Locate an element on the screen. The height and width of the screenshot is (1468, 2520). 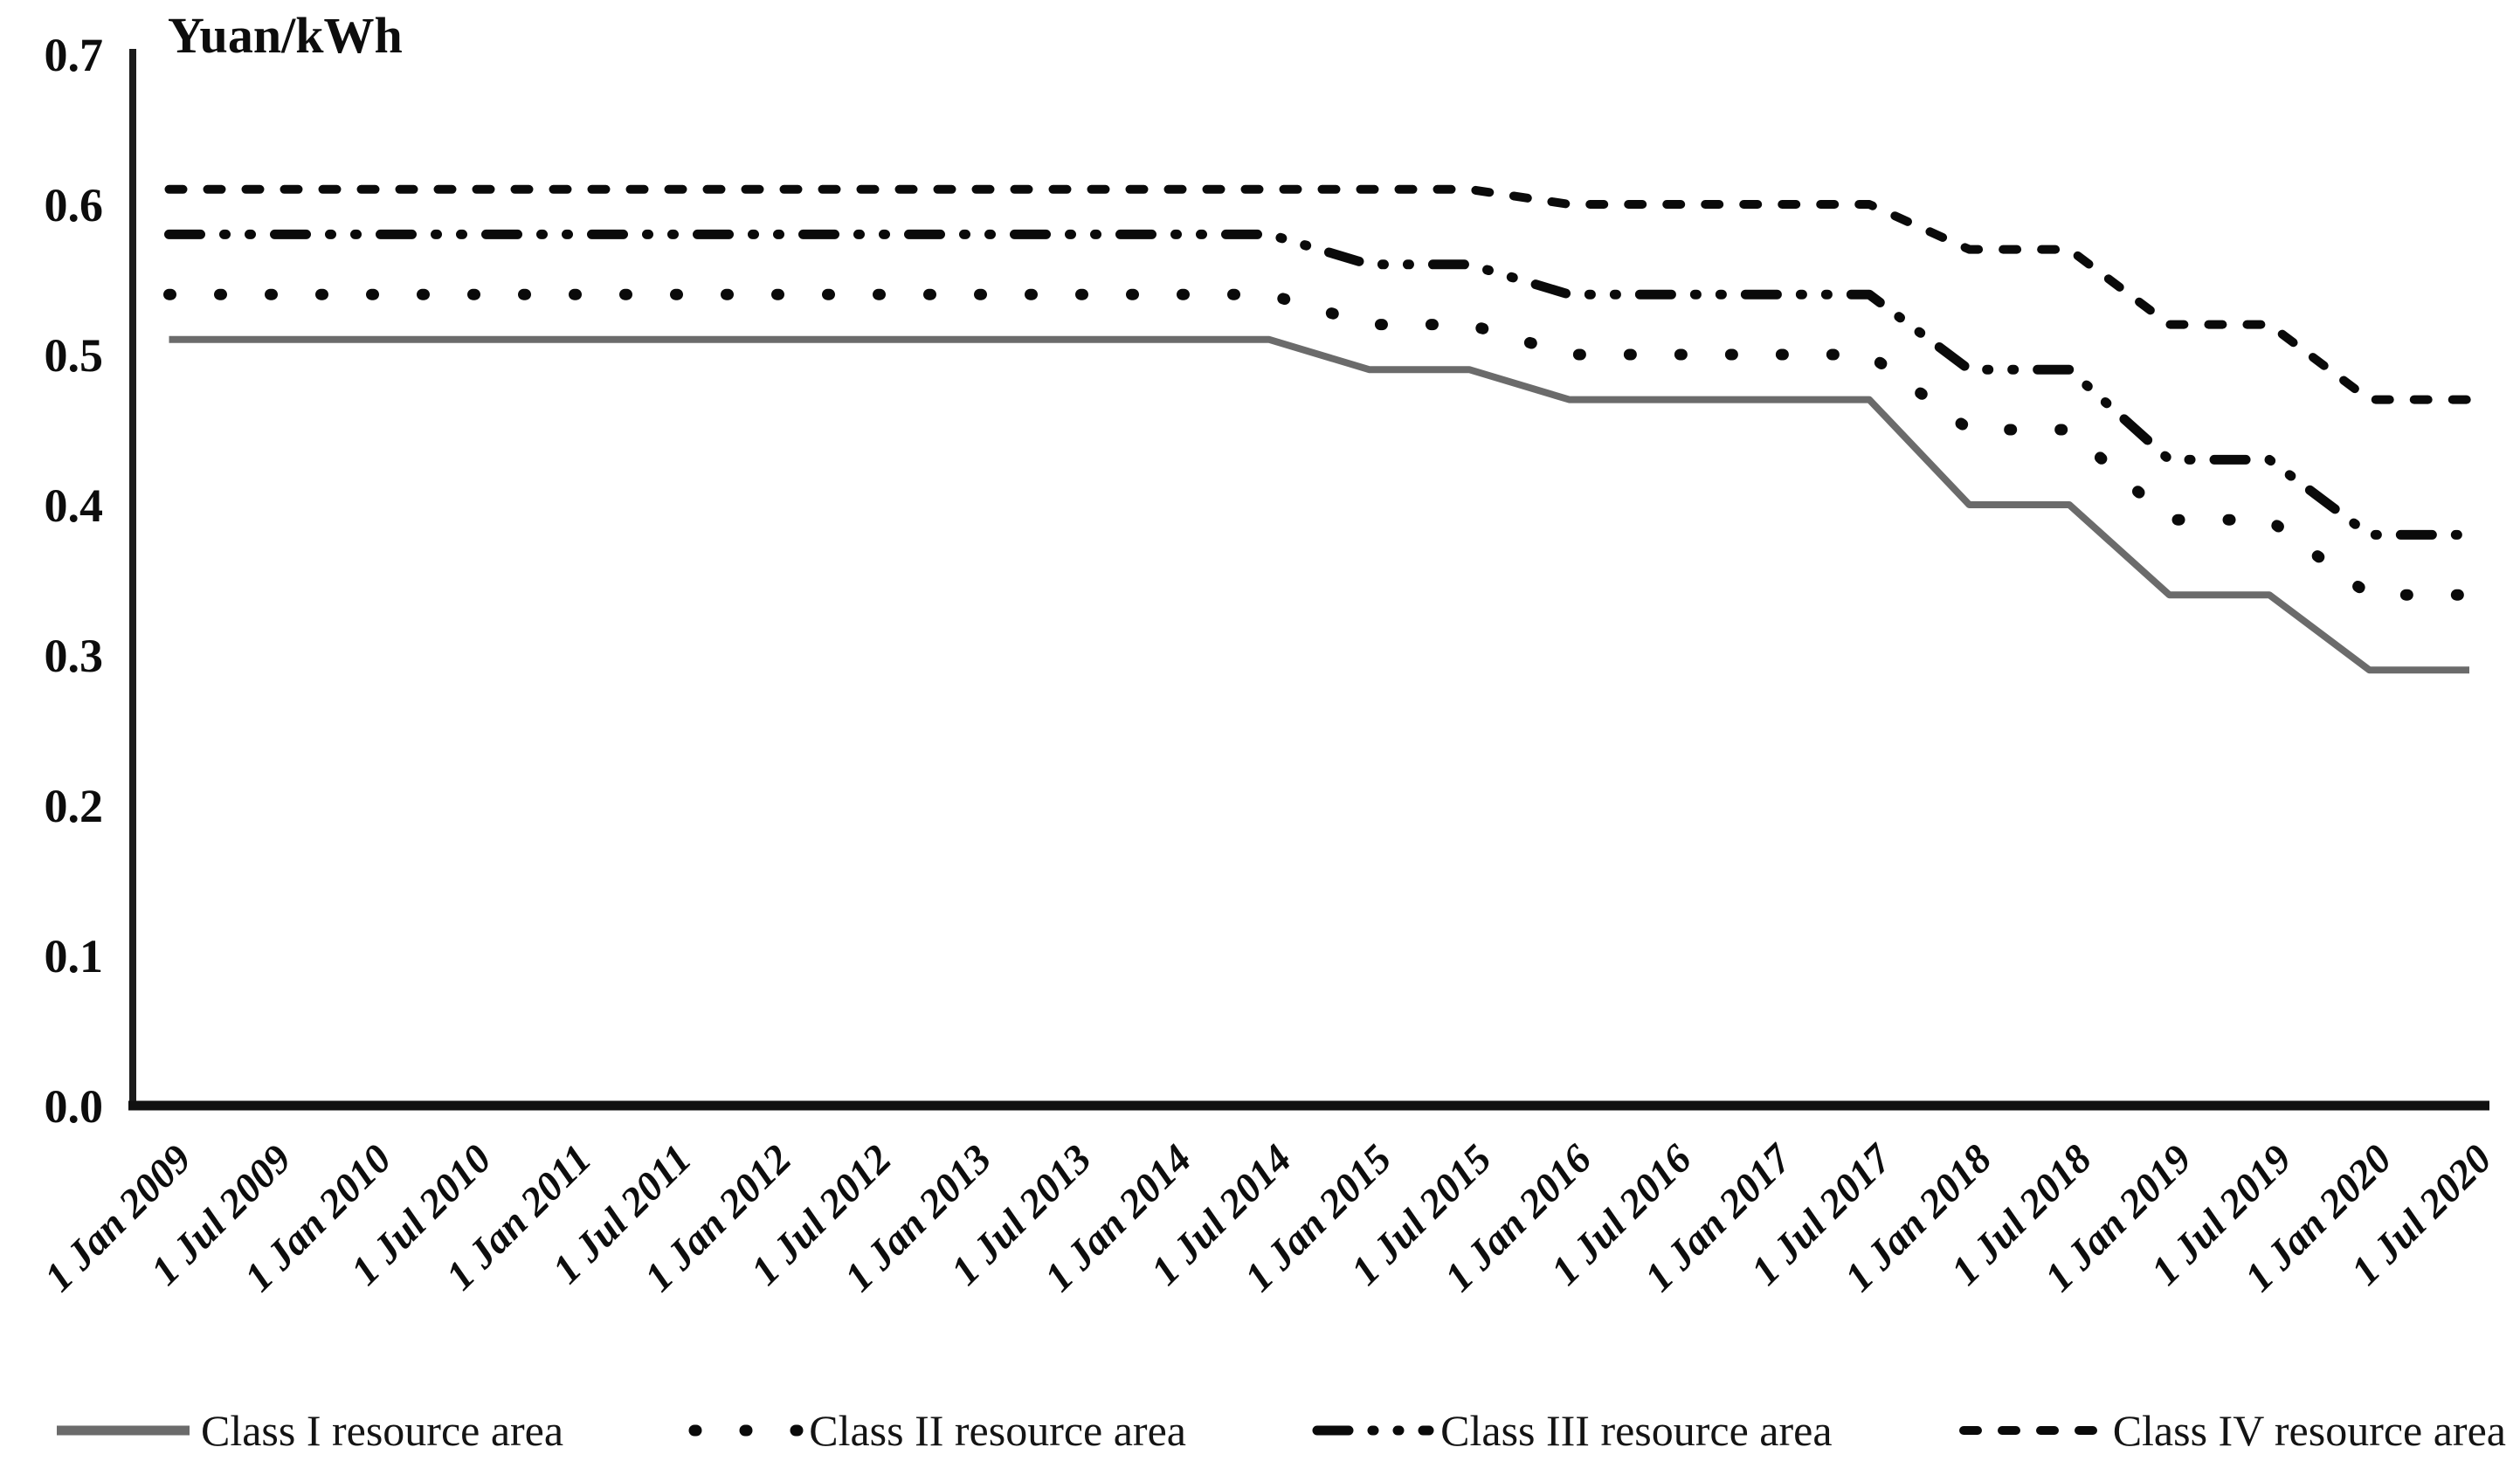
y-tick-label-0.2: 0.2 is located at coordinates (74, 806).